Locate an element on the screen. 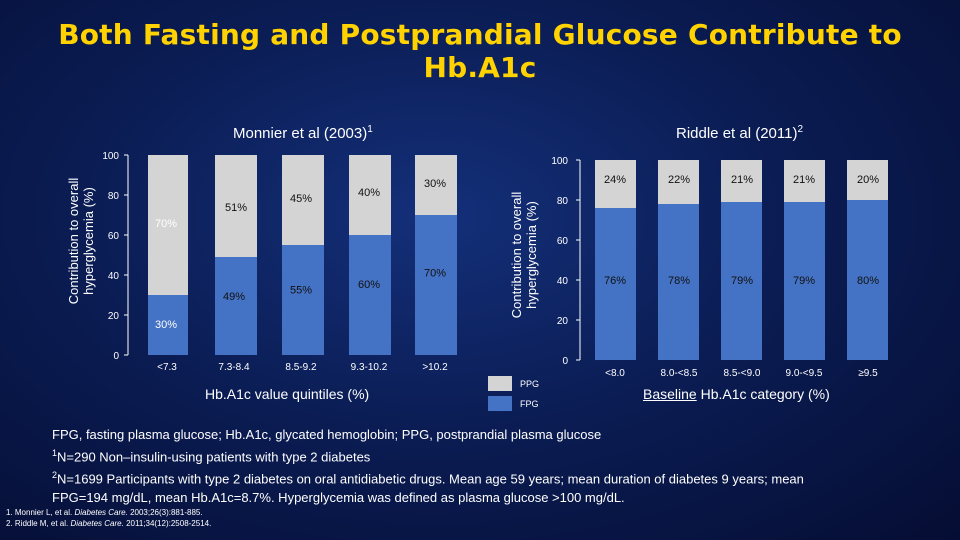  left-label-ppg: 45% is located at coordinates (301, 199).